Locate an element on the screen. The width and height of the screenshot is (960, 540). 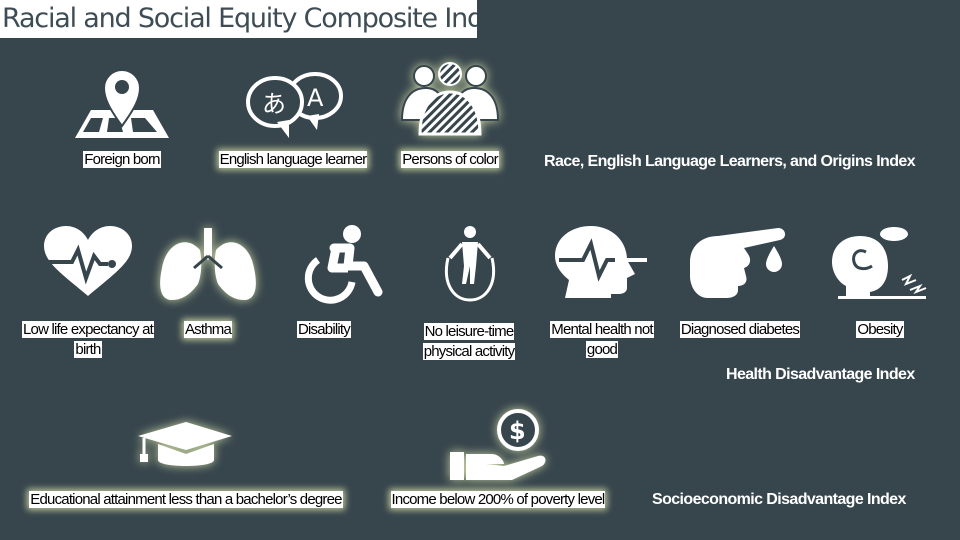
obesity-label: Obesity is located at coordinates (880, 329).